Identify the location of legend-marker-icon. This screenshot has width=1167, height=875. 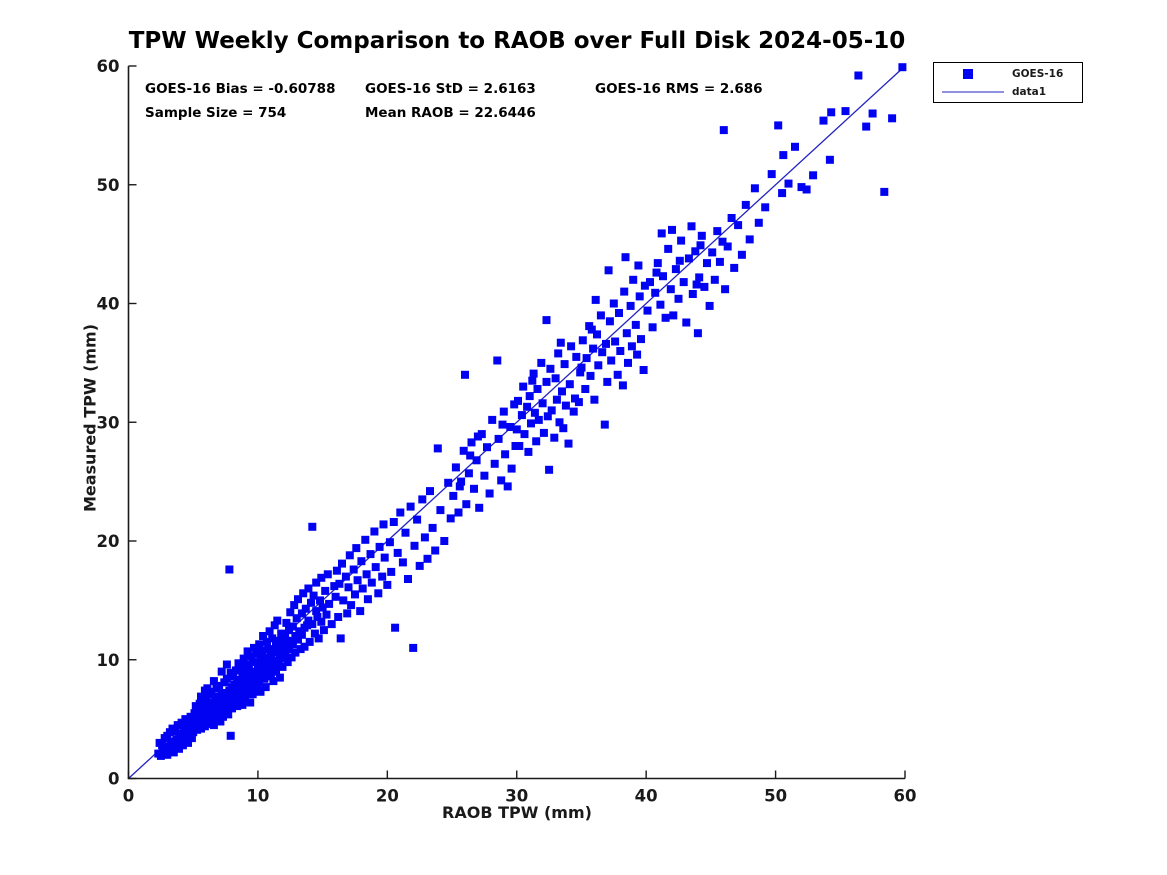
(968, 74).